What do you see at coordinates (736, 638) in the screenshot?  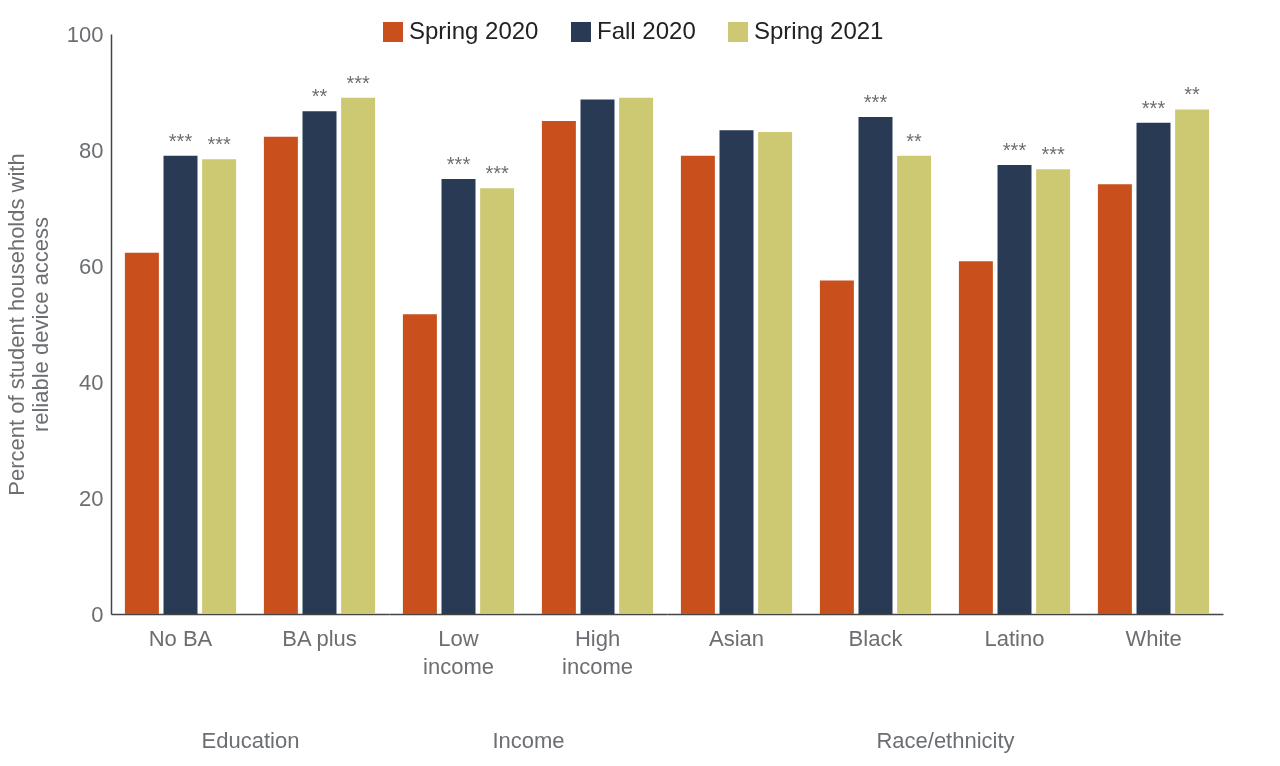 I see `x-tick-label: Asian` at bounding box center [736, 638].